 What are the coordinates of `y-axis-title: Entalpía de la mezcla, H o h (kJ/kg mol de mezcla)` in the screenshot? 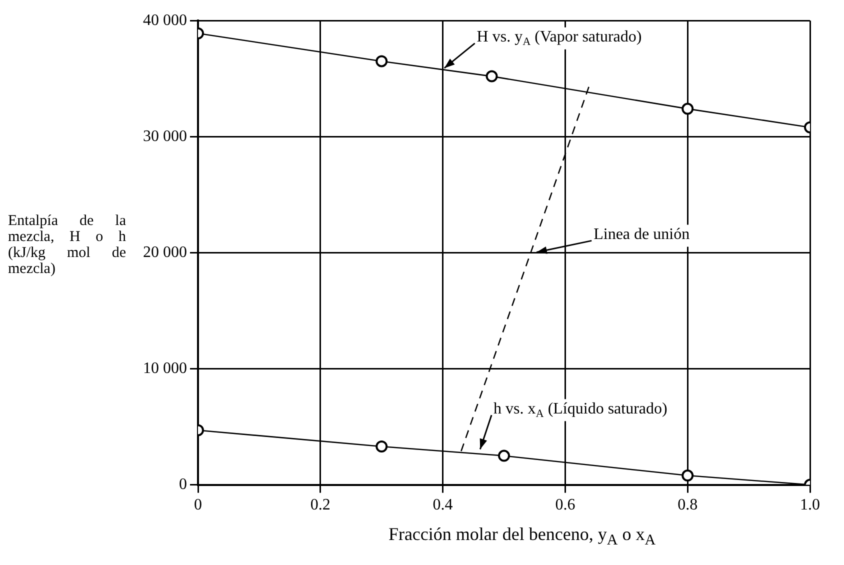 It's located at (67, 245).